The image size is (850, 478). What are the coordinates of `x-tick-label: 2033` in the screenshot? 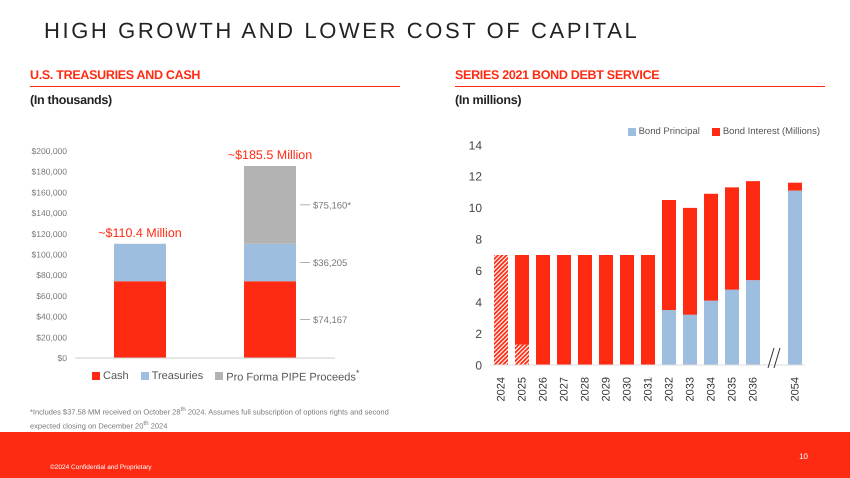 It's located at (690, 389).